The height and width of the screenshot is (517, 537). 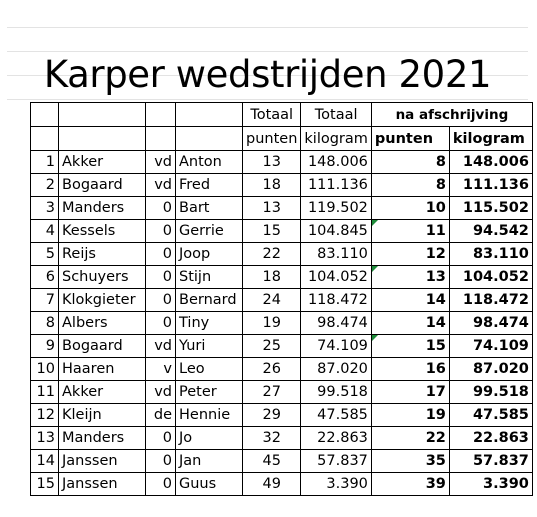 What do you see at coordinates (336, 185) in the screenshot?
I see `total-kilogram-cell: 111.136` at bounding box center [336, 185].